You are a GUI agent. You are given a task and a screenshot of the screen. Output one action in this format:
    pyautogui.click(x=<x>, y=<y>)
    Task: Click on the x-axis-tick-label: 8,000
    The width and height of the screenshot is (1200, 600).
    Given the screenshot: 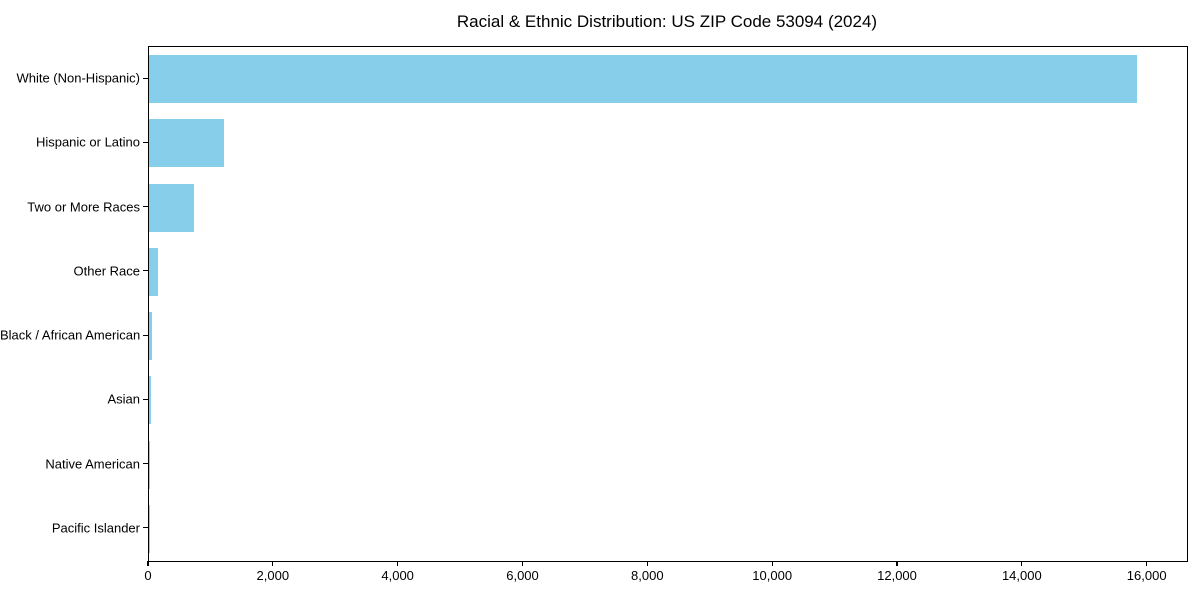 What is the action you would take?
    pyautogui.click(x=647, y=575)
    